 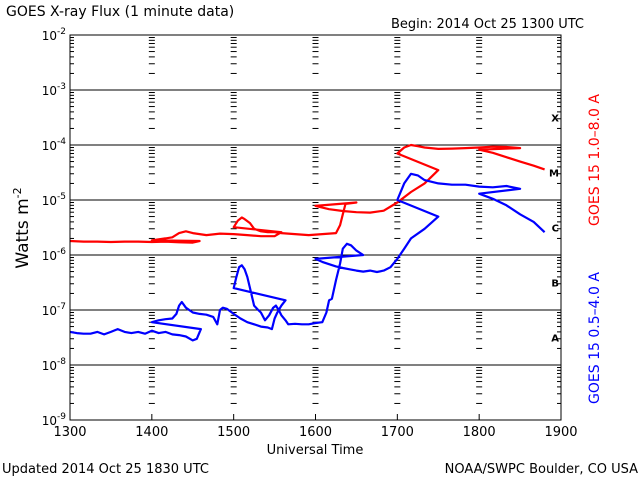 What do you see at coordinates (151, 432) in the screenshot?
I see `x-tick-label: 1400` at bounding box center [151, 432].